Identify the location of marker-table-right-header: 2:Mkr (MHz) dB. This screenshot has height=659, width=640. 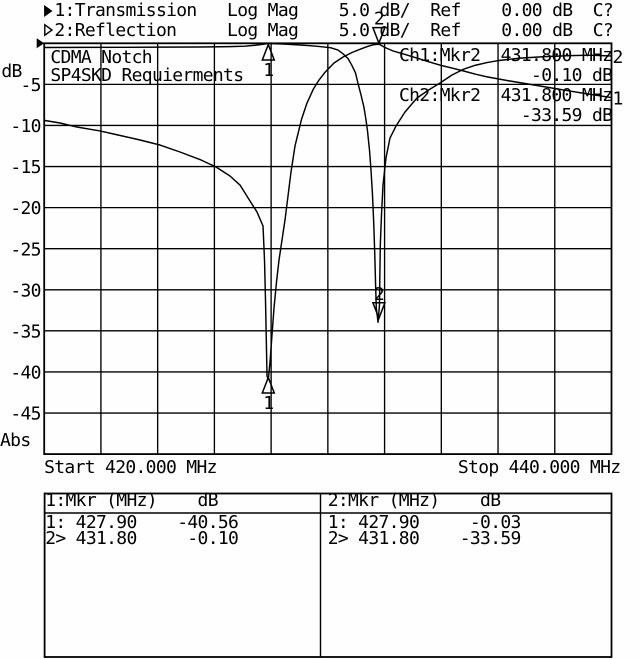
(414, 501).